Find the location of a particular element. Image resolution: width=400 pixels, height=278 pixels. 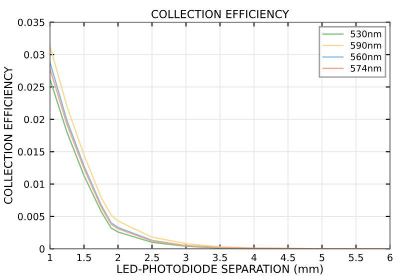

y-tick-label: 0.035 is located at coordinates (31, 22).